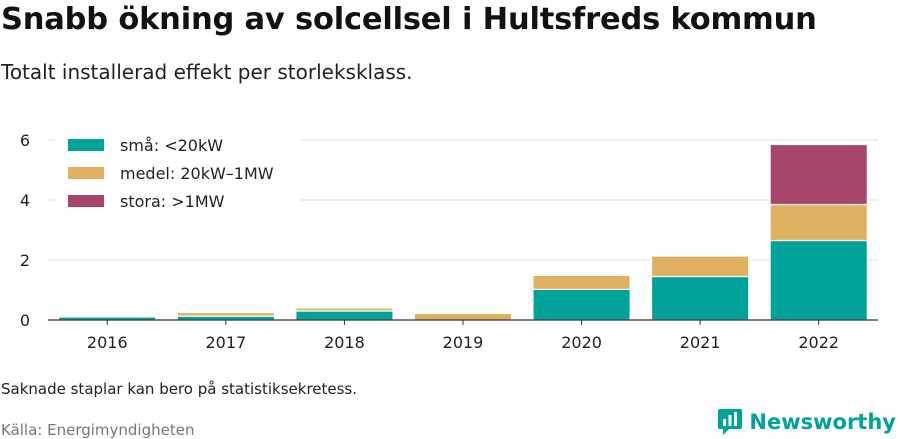  I want to click on x-tick-label: 2020, so click(581, 342).